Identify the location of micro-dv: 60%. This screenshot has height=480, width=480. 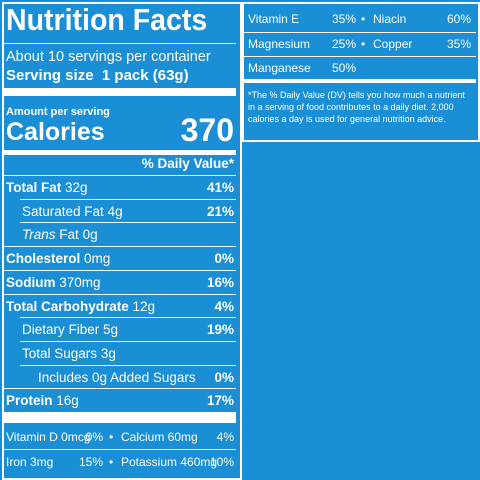
(458, 19).